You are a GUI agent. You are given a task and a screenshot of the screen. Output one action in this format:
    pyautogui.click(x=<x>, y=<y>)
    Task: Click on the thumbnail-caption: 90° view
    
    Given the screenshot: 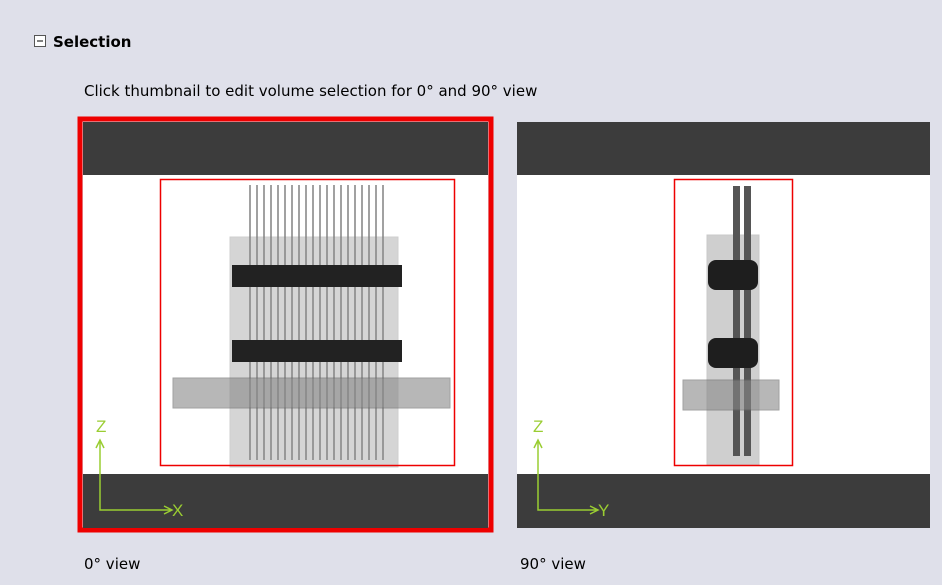 What is the action you would take?
    pyautogui.click(x=553, y=564)
    